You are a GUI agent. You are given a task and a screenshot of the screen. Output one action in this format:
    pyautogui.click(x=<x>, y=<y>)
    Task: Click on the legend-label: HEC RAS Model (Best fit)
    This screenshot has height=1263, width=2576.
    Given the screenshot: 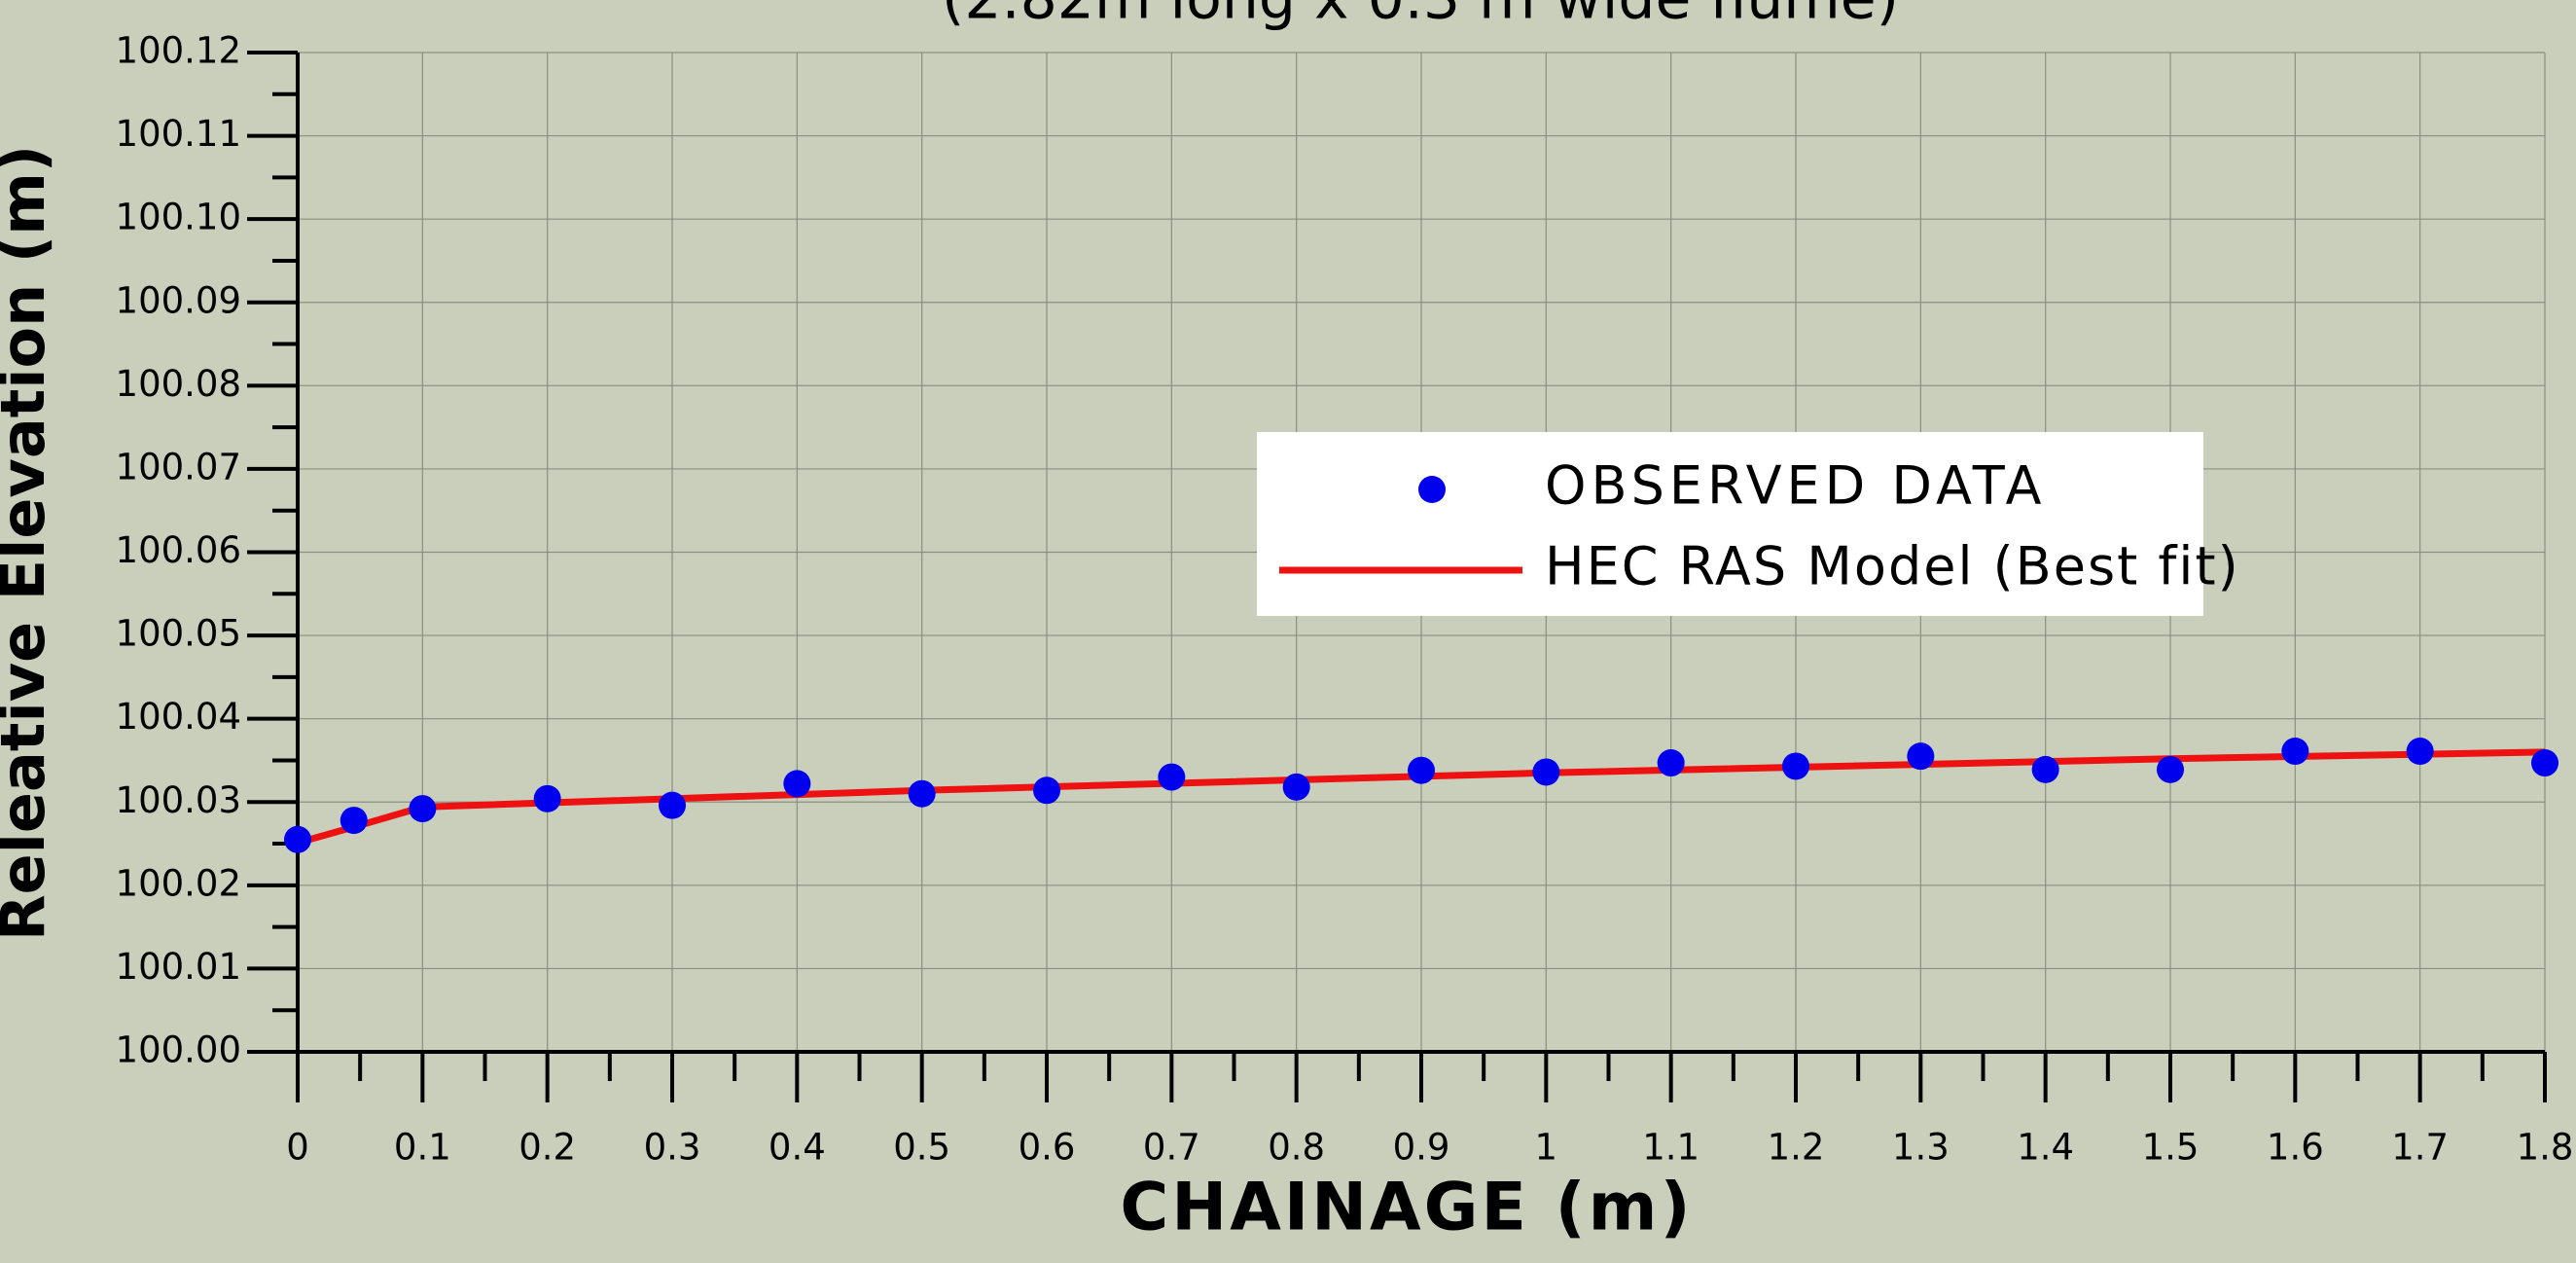 What is the action you would take?
    pyautogui.click(x=1892, y=566)
    